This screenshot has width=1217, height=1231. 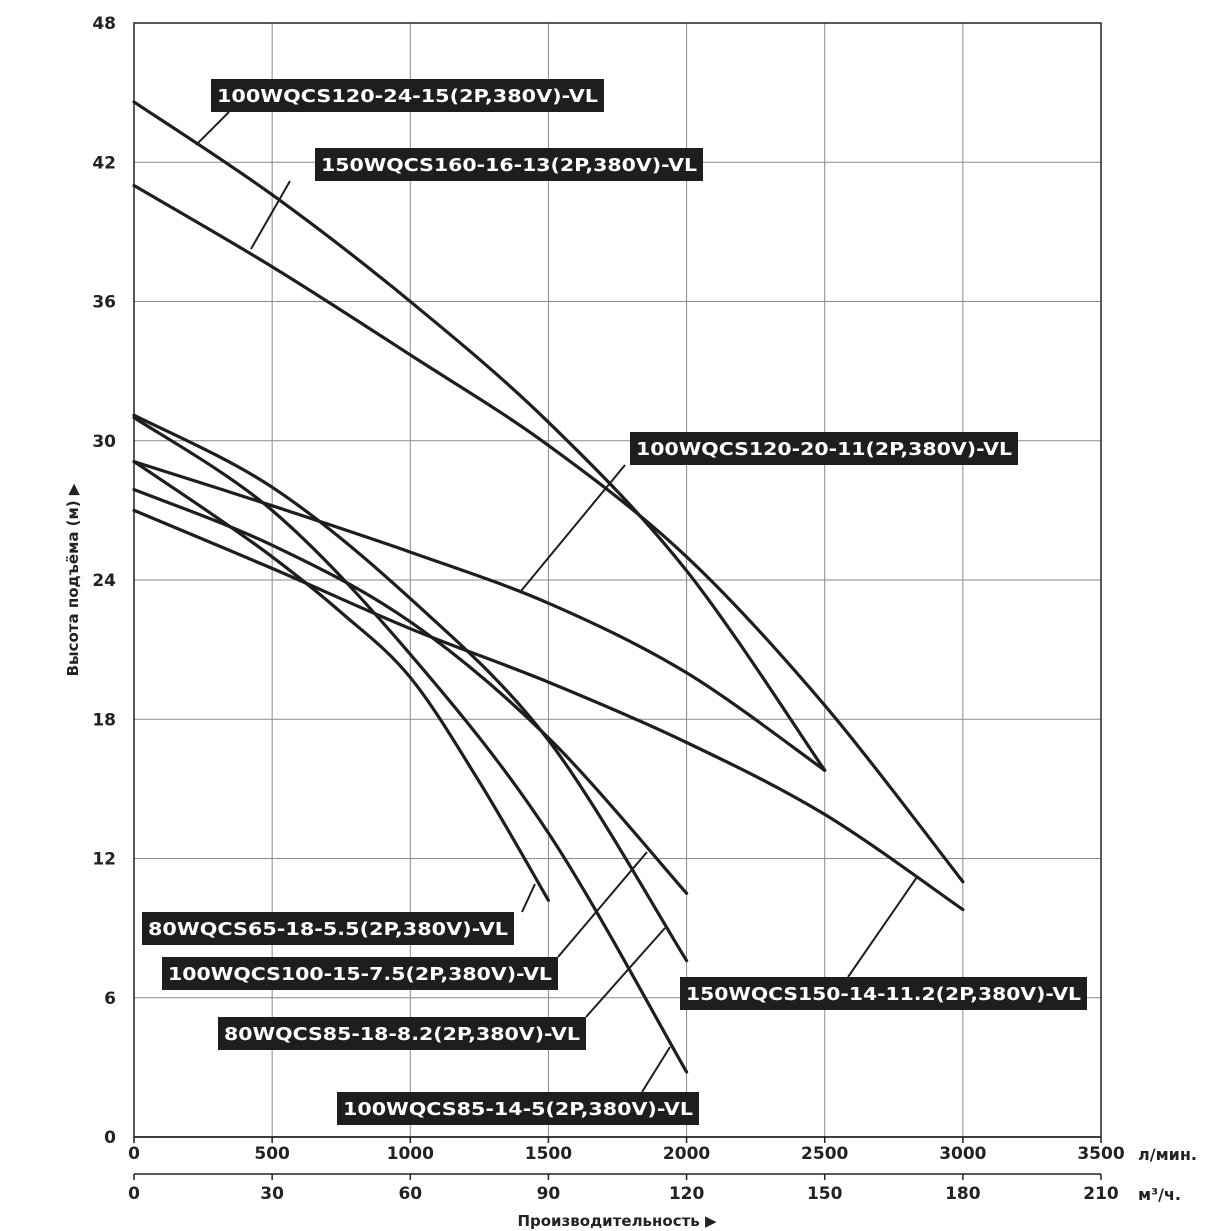 What do you see at coordinates (617, 1221) in the screenshot?
I see `x-axis-title: Производительность ▶` at bounding box center [617, 1221].